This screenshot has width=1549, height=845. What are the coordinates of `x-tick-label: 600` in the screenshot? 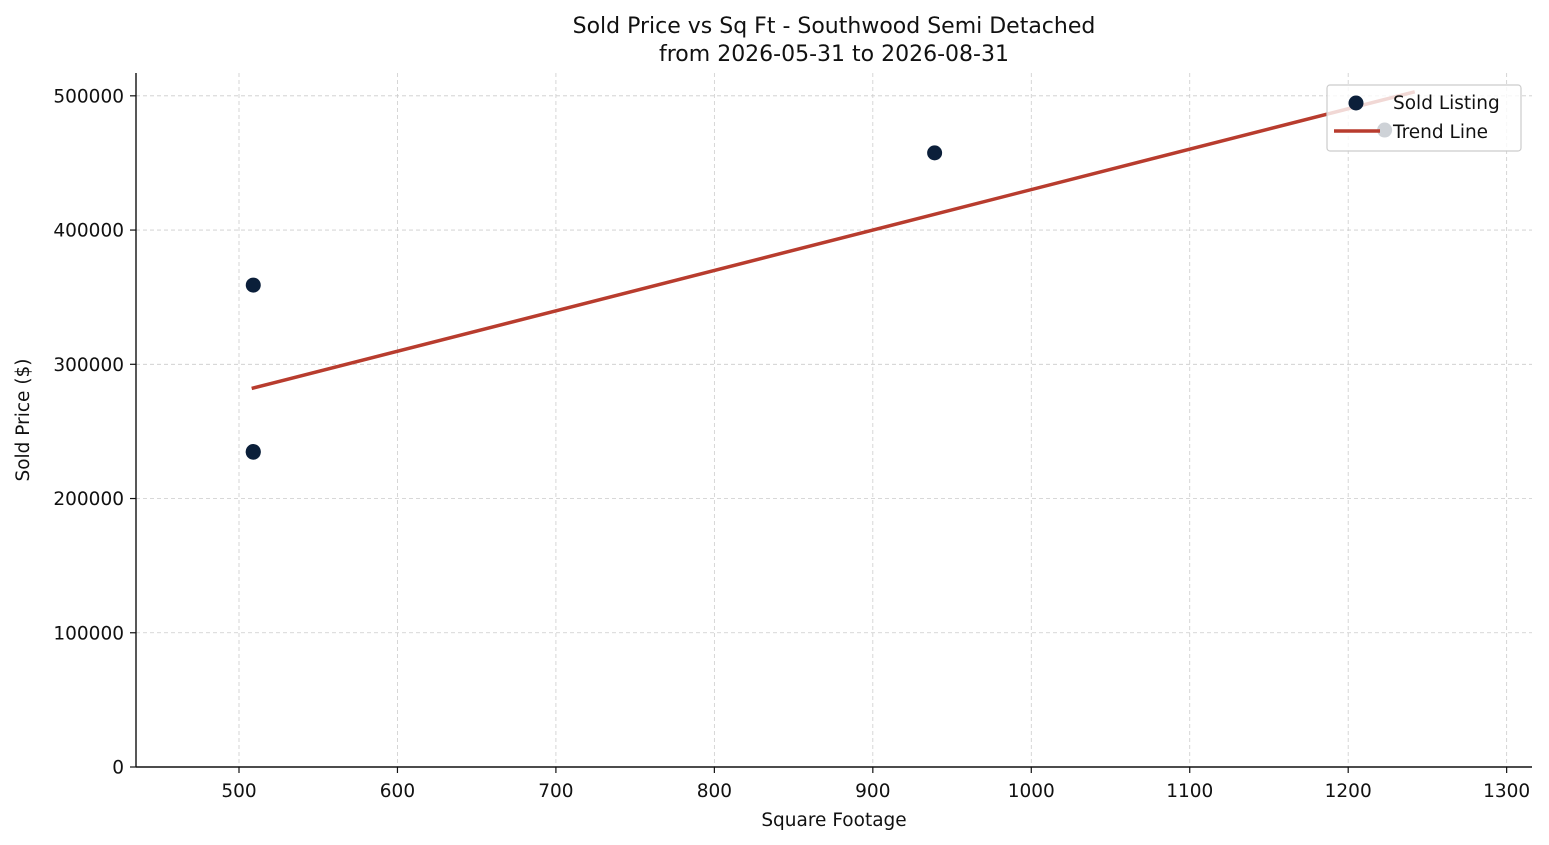 It's located at (397, 791).